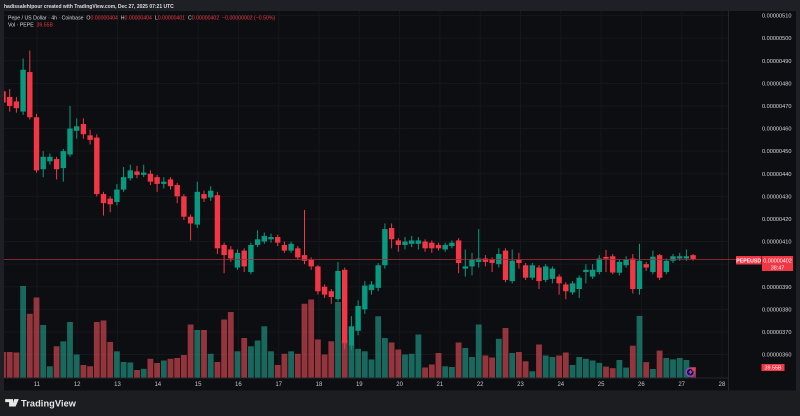  I want to click on svg-text: 14, so click(157, 385).